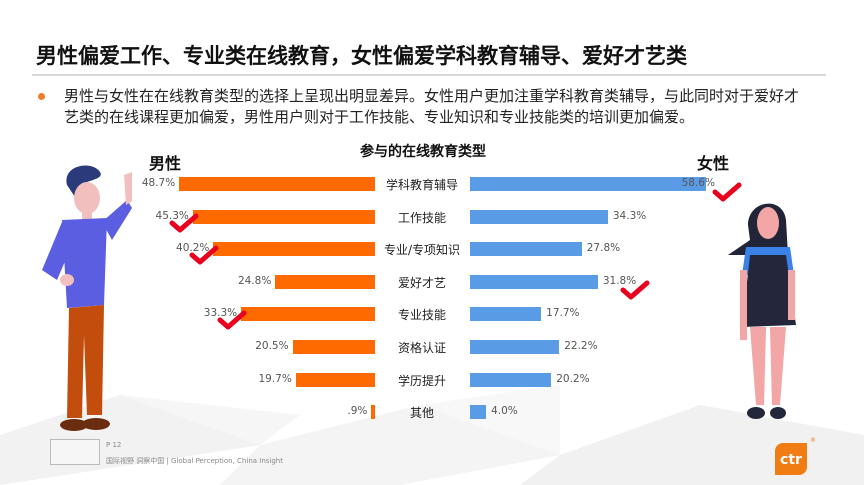 This screenshot has width=864, height=485. I want to click on category-label: 专业/专项知识, so click(422, 250).